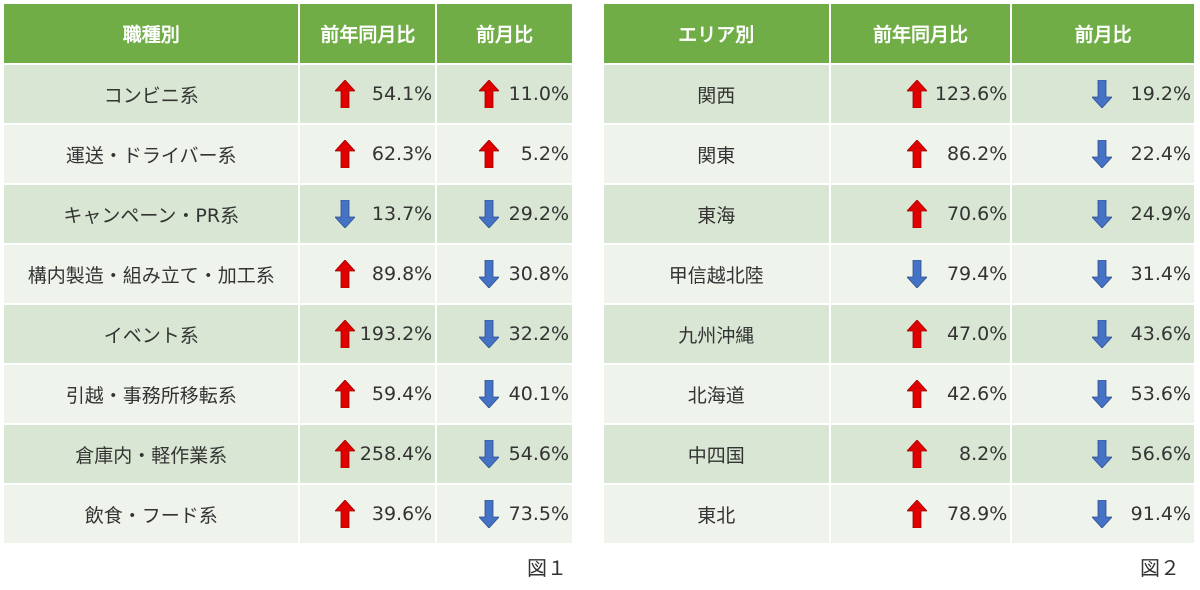  What do you see at coordinates (402, 154) in the screenshot?
I see `yoy-value: 62.3%` at bounding box center [402, 154].